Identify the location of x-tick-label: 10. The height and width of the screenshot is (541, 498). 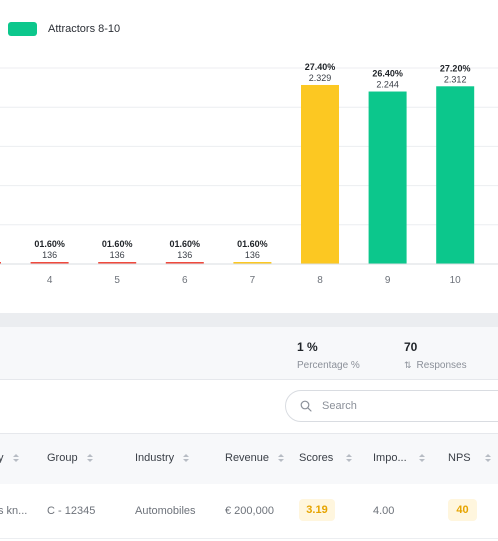
(456, 280).